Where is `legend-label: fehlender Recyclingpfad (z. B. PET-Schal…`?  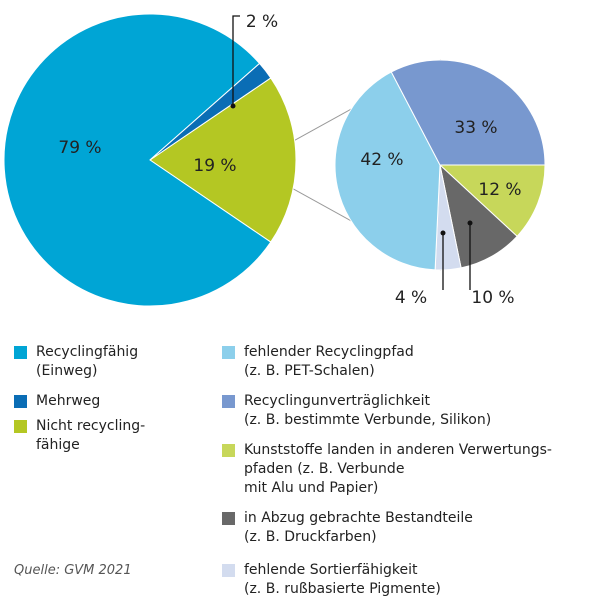 legend-label: fehlender Recyclingpfad (z. B. PET-Schal… is located at coordinates (329, 361).